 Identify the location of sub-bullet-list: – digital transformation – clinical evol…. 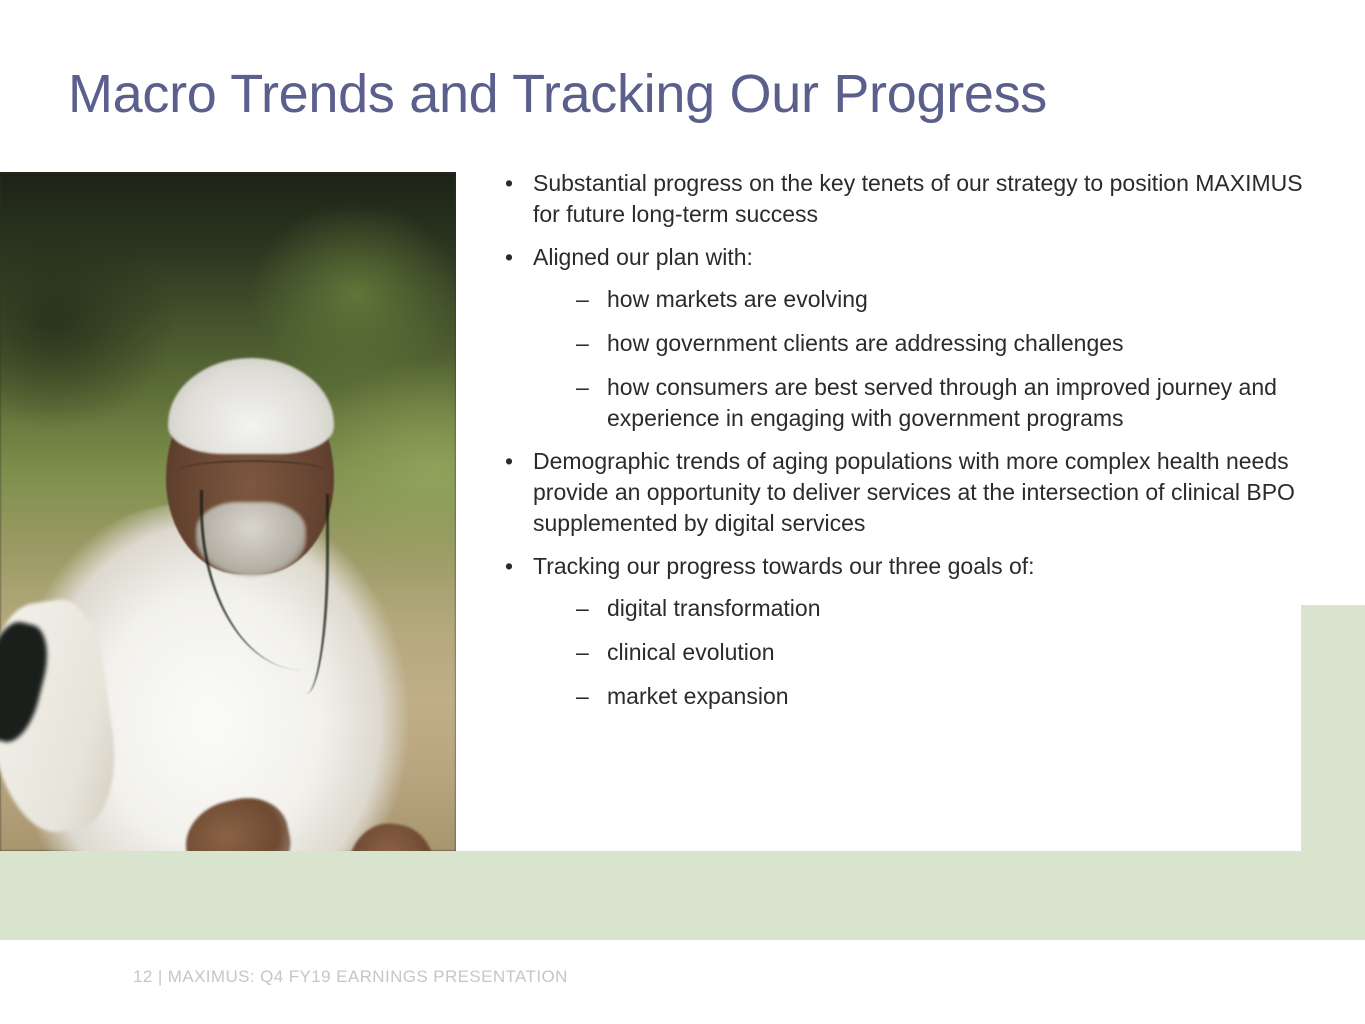
(919, 652).